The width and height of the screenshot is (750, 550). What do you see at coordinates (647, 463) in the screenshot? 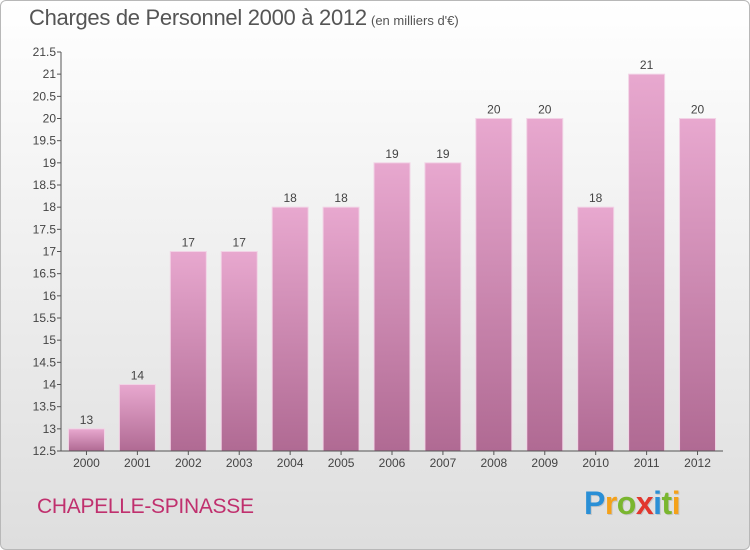
I see `x-tick-label: 2011` at bounding box center [647, 463].